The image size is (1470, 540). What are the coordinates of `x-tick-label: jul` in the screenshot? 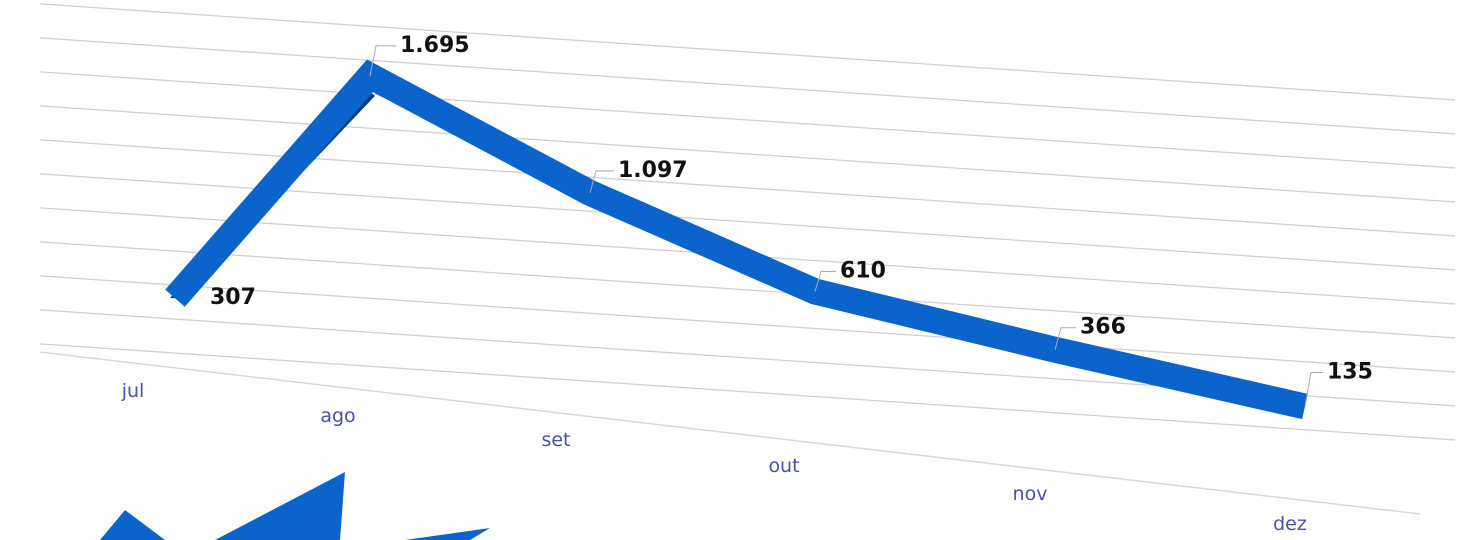 It's located at (133, 391).